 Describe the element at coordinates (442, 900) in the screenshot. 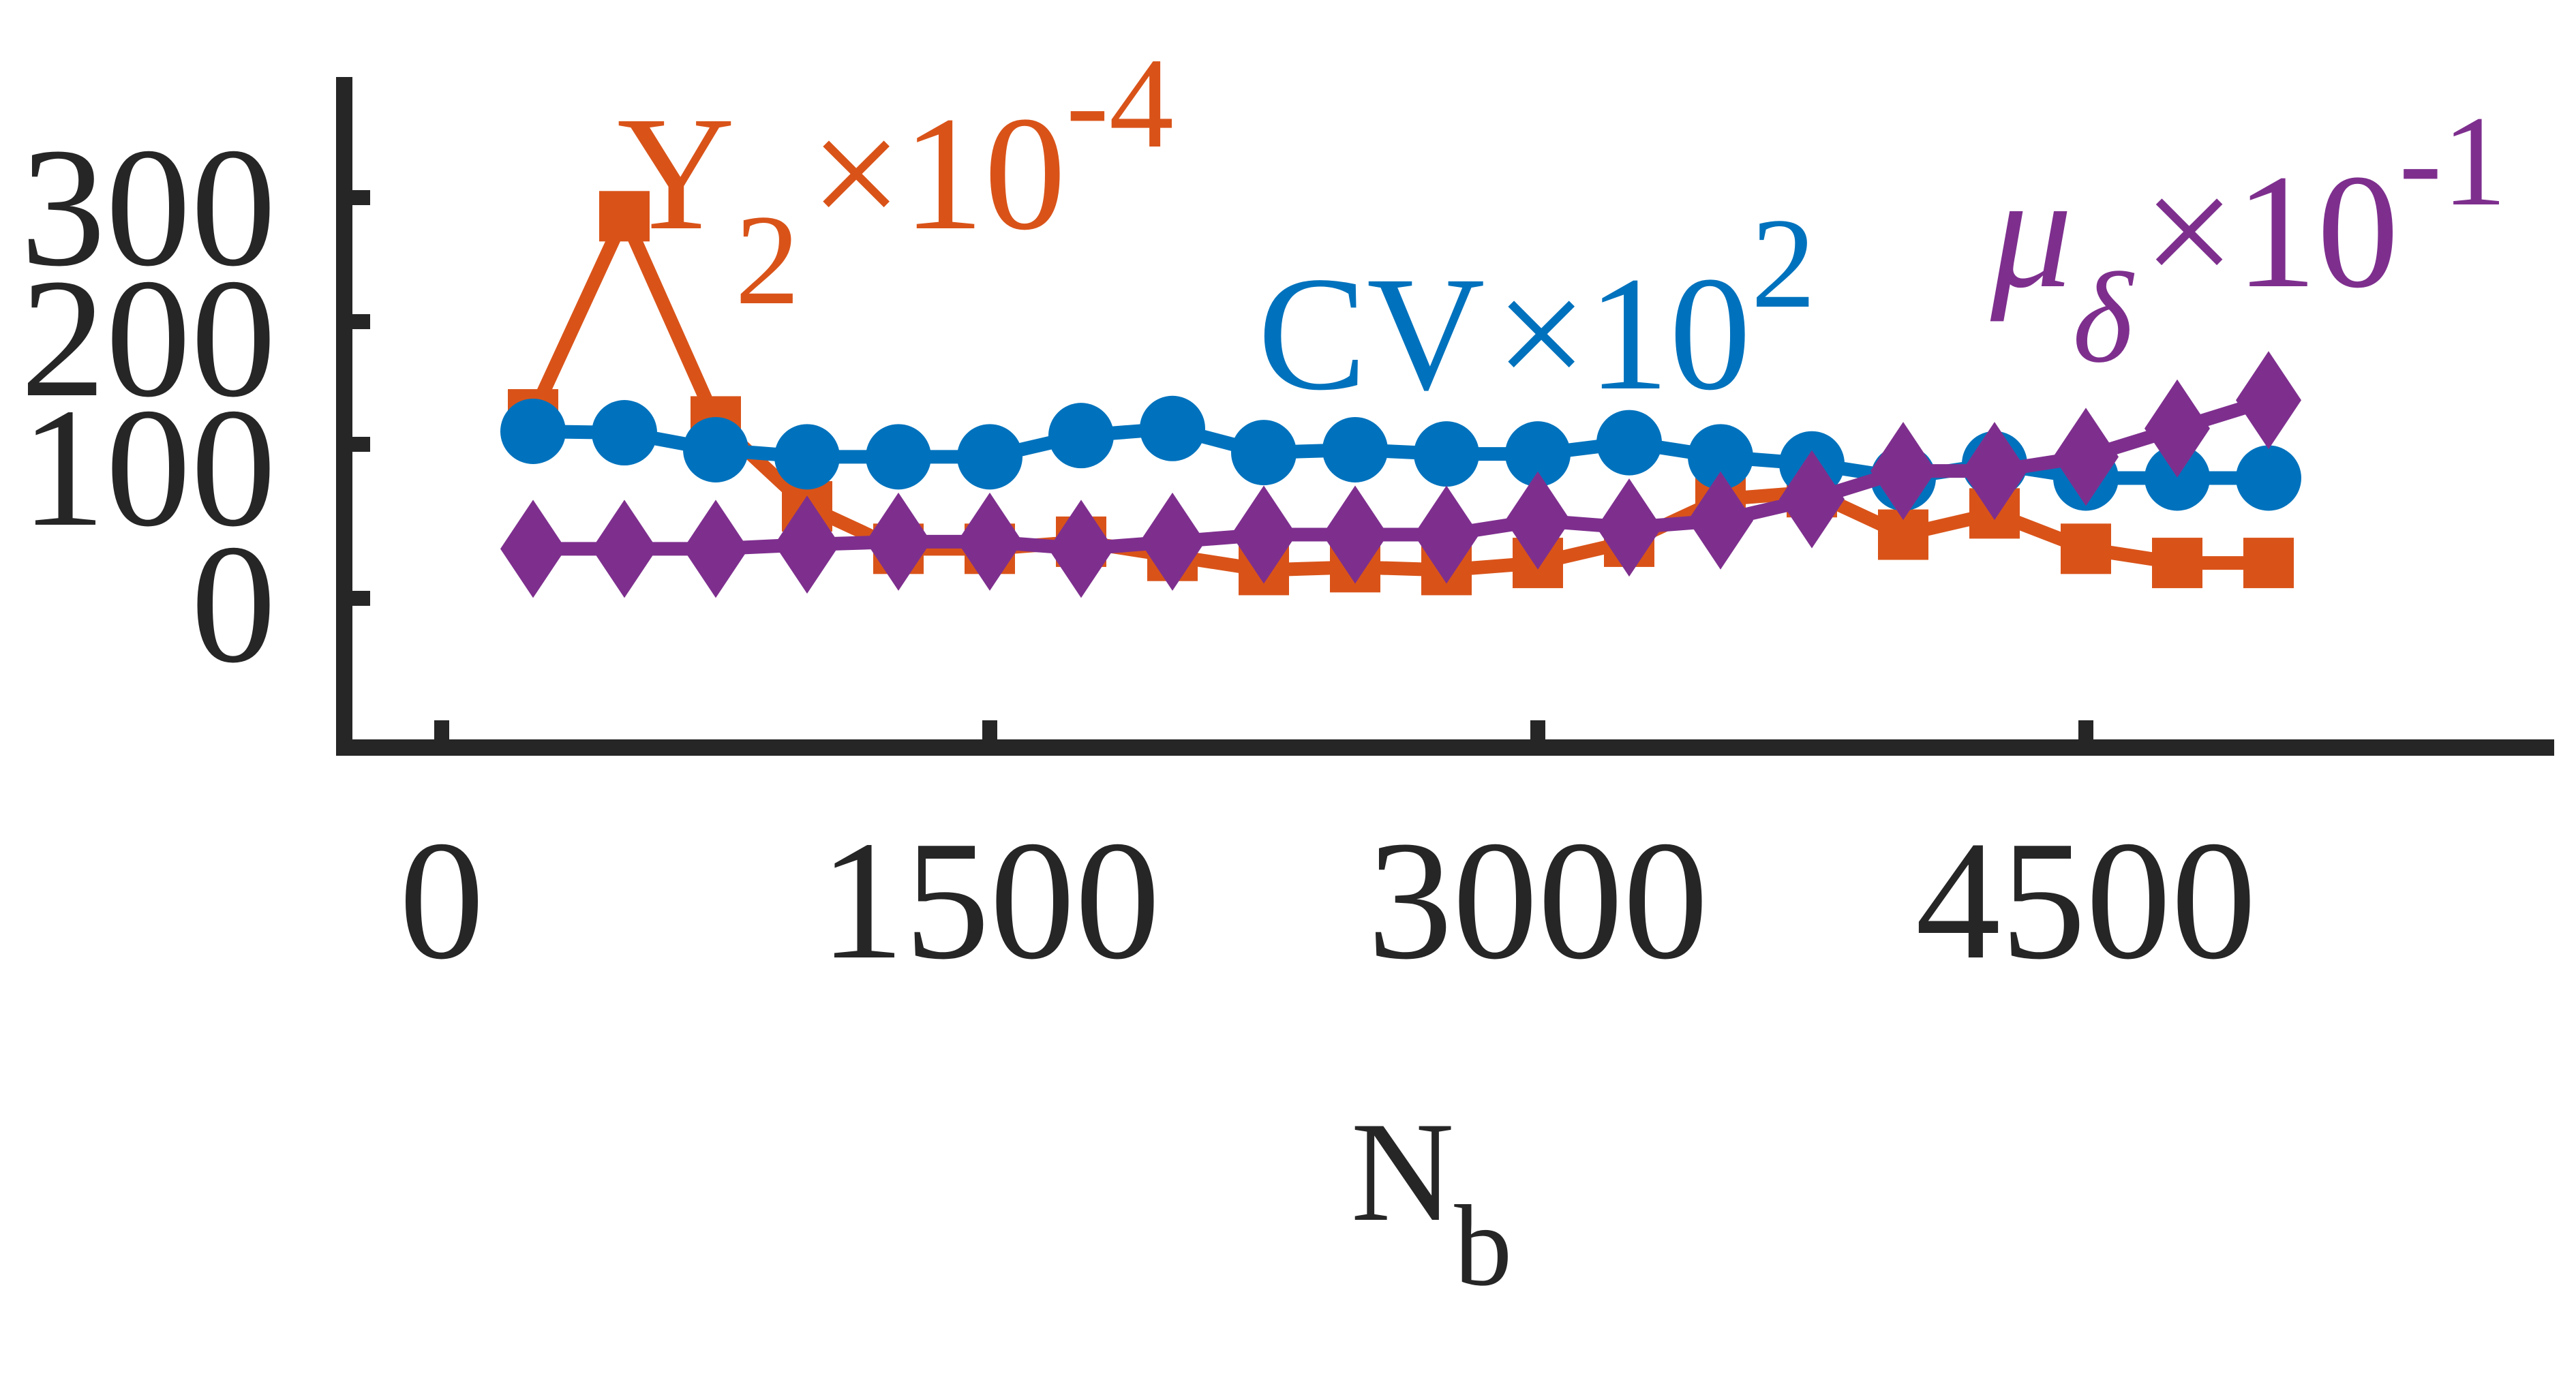

I see `x-tick-label: 0` at that location.